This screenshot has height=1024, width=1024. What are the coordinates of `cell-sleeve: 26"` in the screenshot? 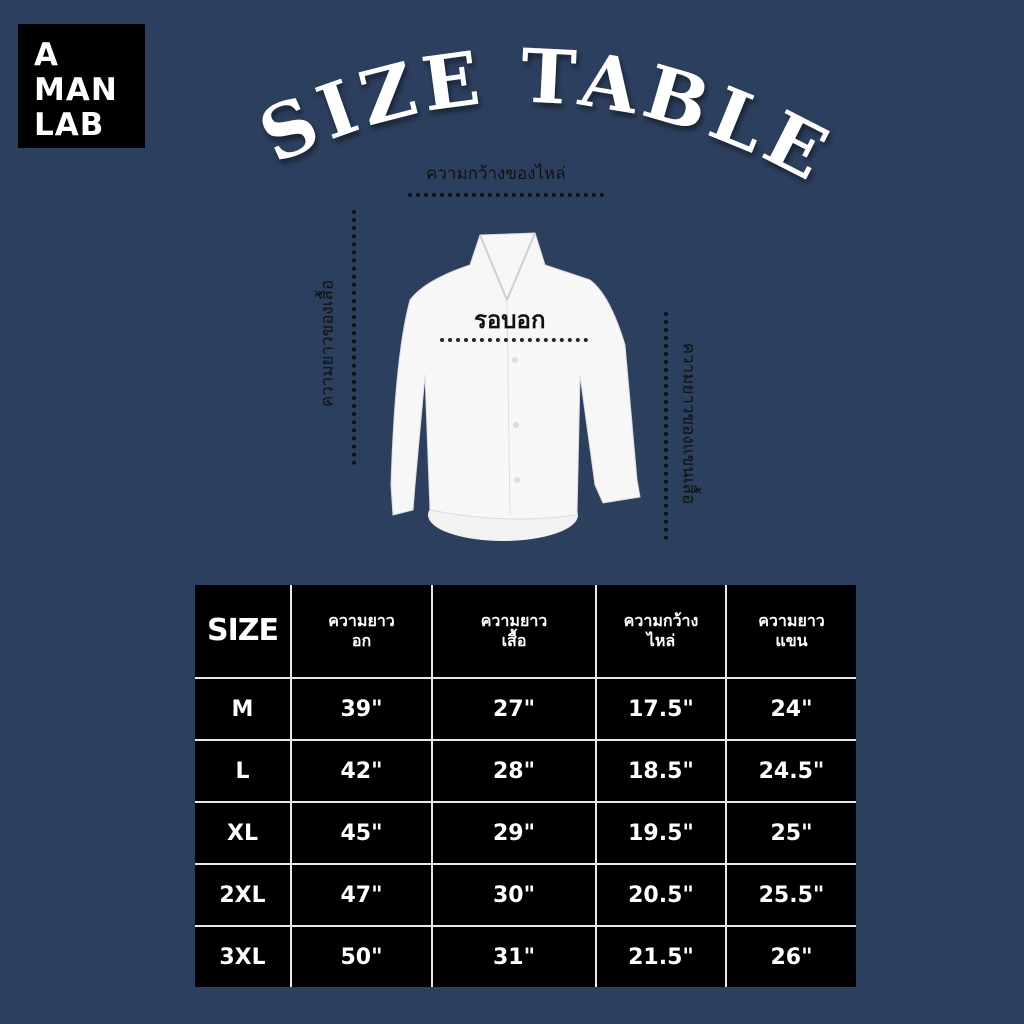 It's located at (790, 956).